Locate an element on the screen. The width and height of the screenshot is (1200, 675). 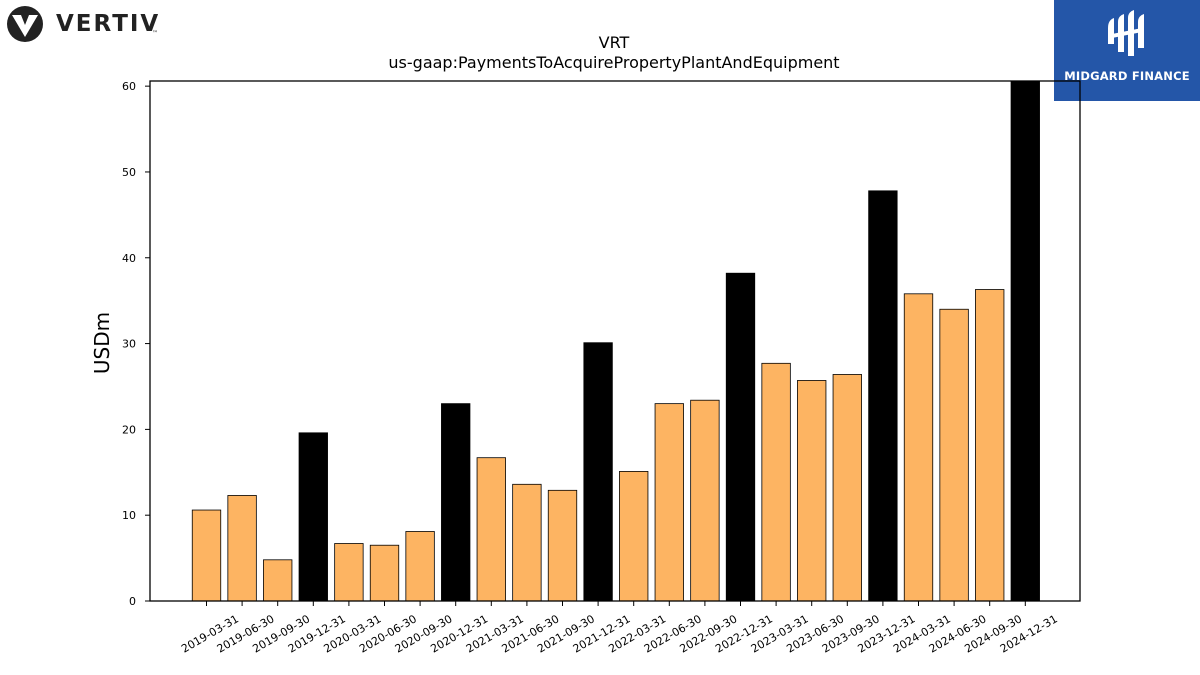
midgard-finance-logo: MIDGARD FINANCE is located at coordinates (1127, 50).